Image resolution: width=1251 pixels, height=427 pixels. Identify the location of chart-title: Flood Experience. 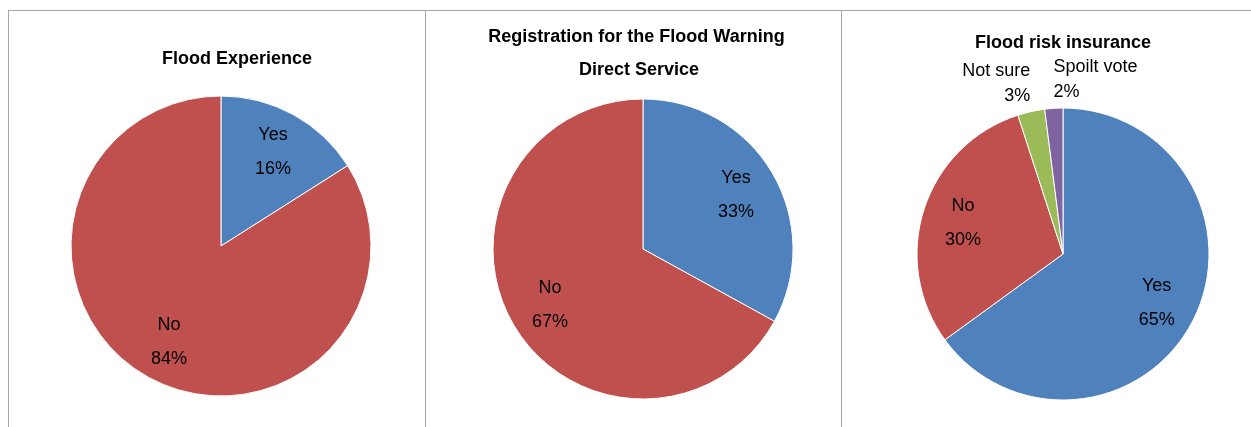
(237, 57).